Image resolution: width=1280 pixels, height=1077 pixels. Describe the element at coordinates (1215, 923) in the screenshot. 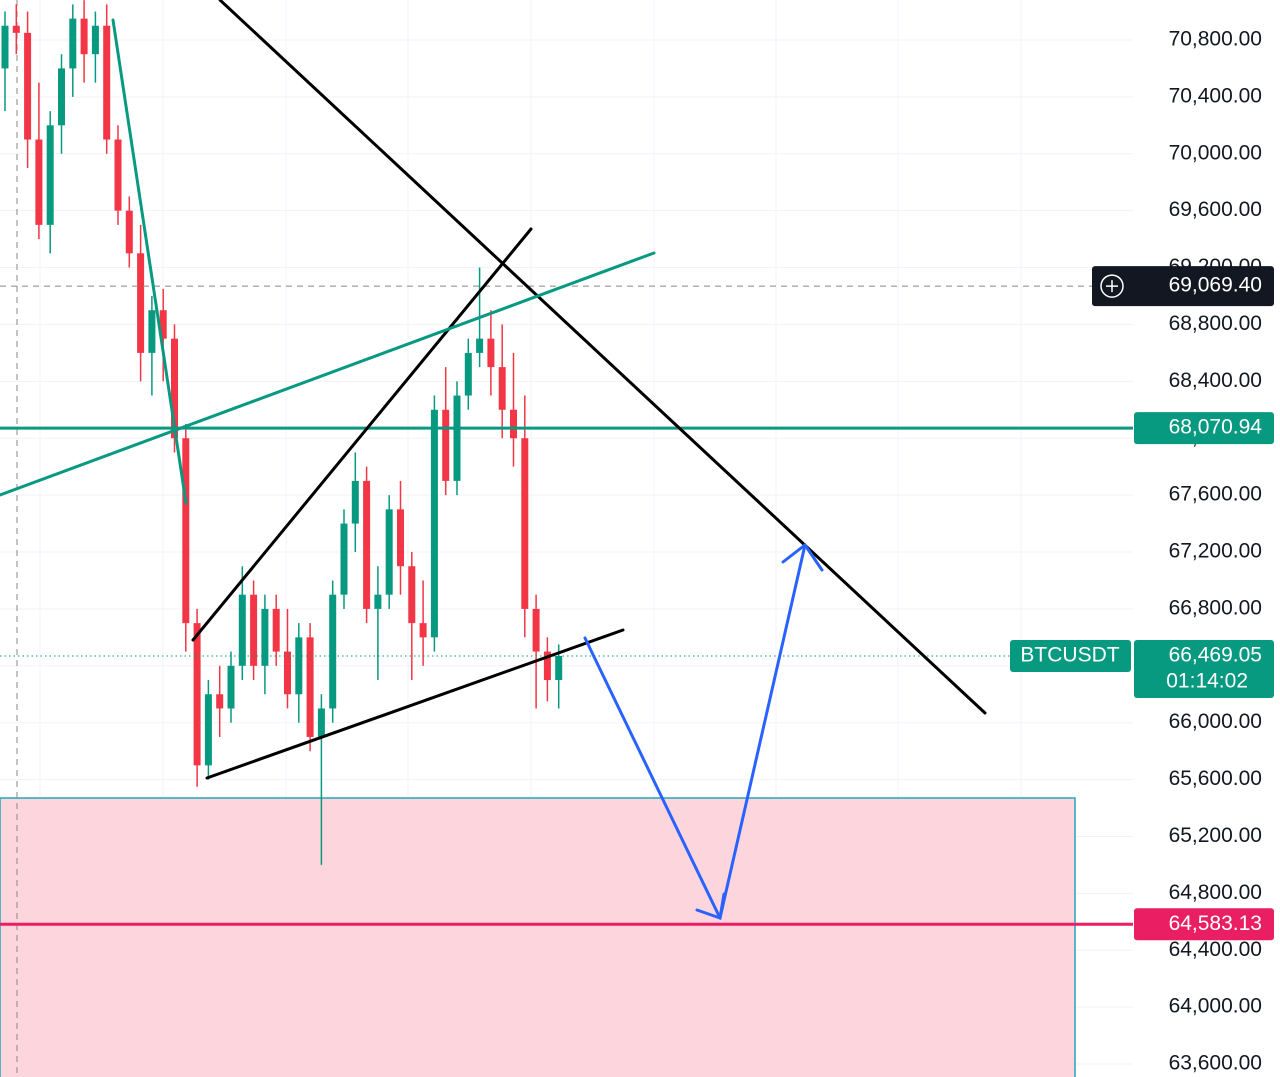

I see `price-tag-label: 64,583.13` at that location.